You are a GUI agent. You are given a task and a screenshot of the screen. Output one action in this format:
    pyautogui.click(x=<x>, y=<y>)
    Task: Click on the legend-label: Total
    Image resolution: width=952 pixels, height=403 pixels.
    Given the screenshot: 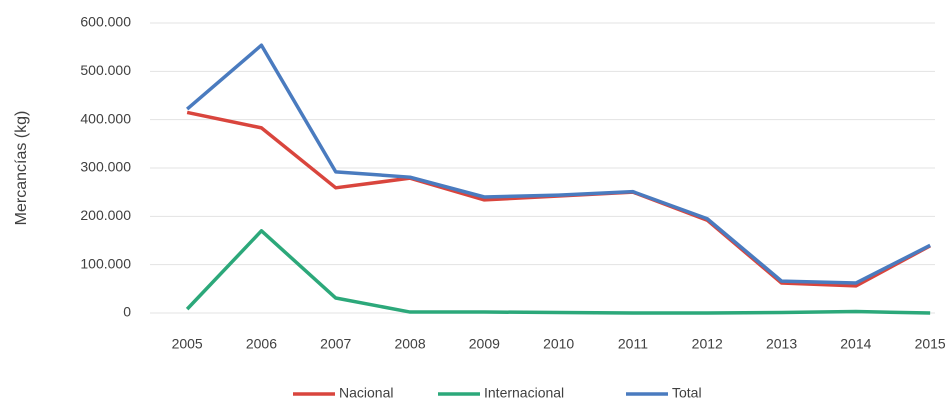 What is the action you would take?
    pyautogui.click(x=687, y=393)
    